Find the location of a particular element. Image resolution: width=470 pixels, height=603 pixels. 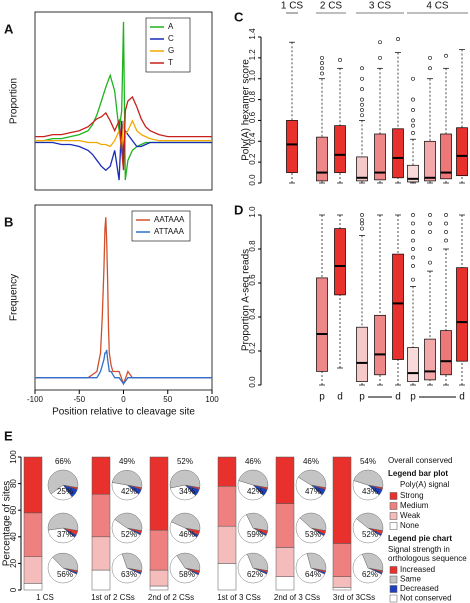

x-axis-label: Position relative to cleavage site is located at coordinates (123, 412).